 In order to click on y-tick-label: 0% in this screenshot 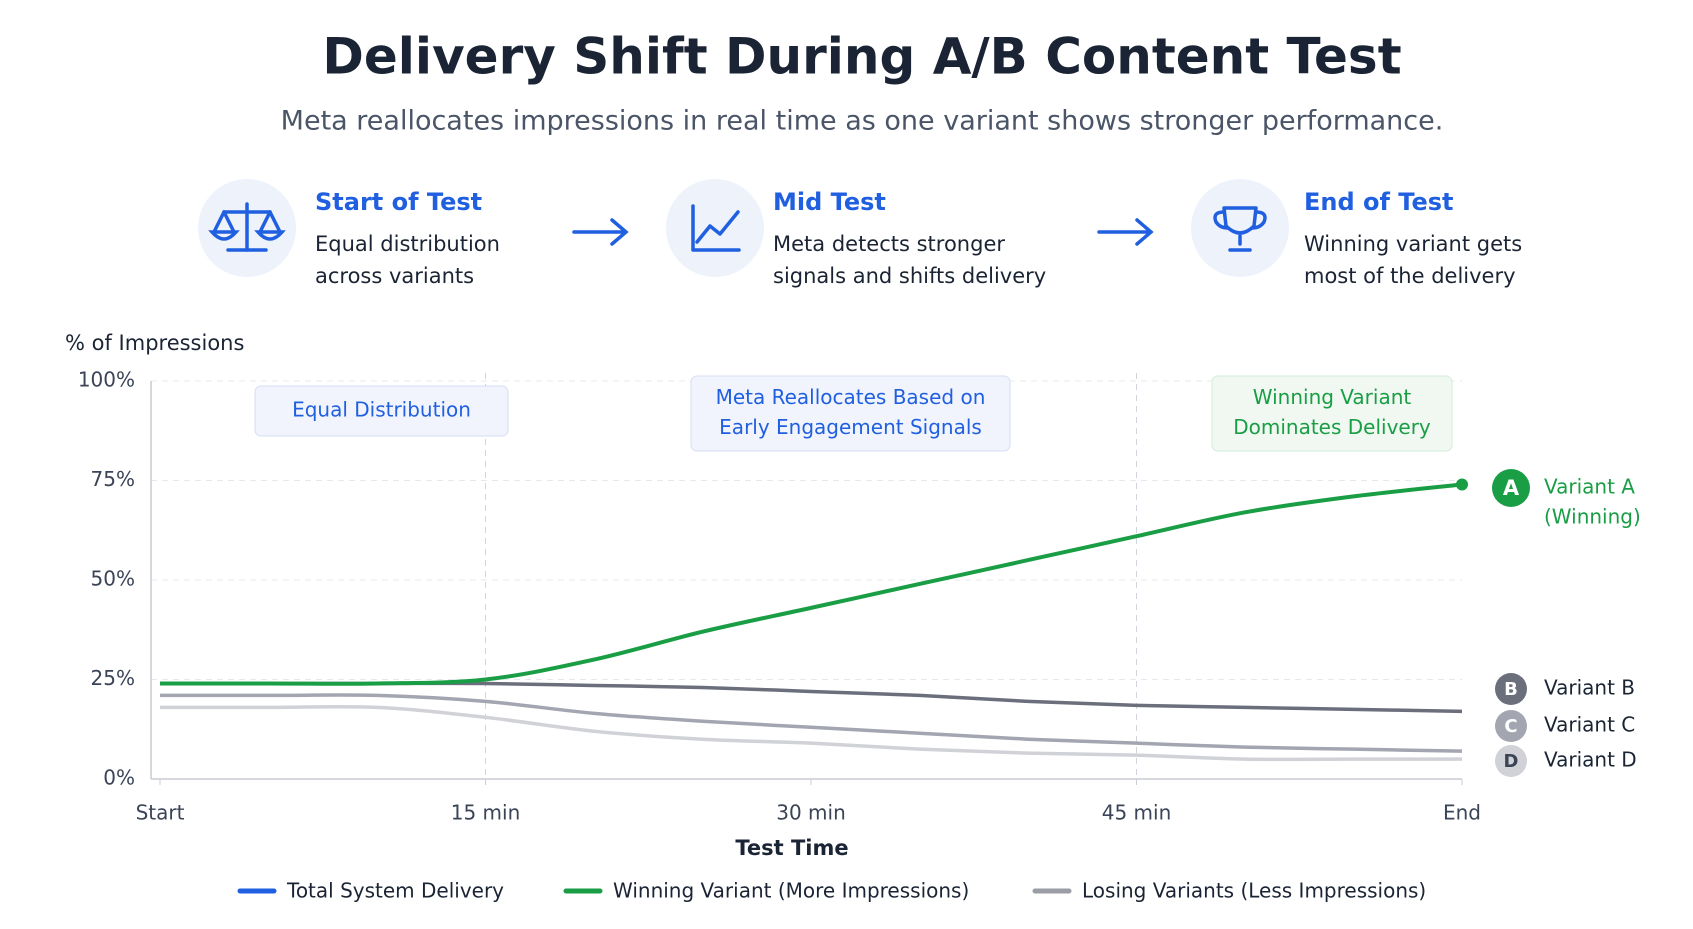, I will do `click(119, 778)`.